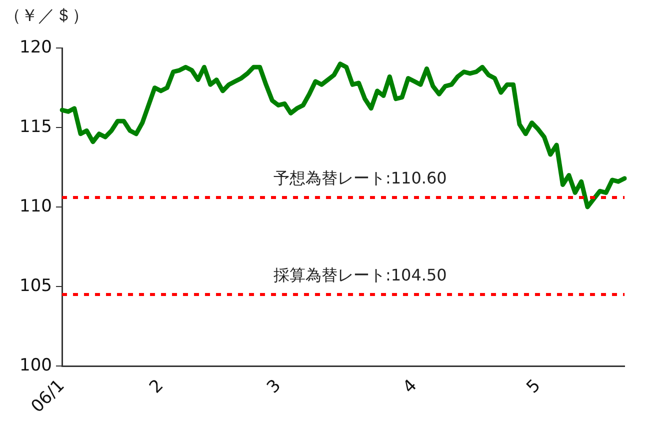  What do you see at coordinates (533, 387) in the screenshot?
I see `x-tick-label: 5` at bounding box center [533, 387].